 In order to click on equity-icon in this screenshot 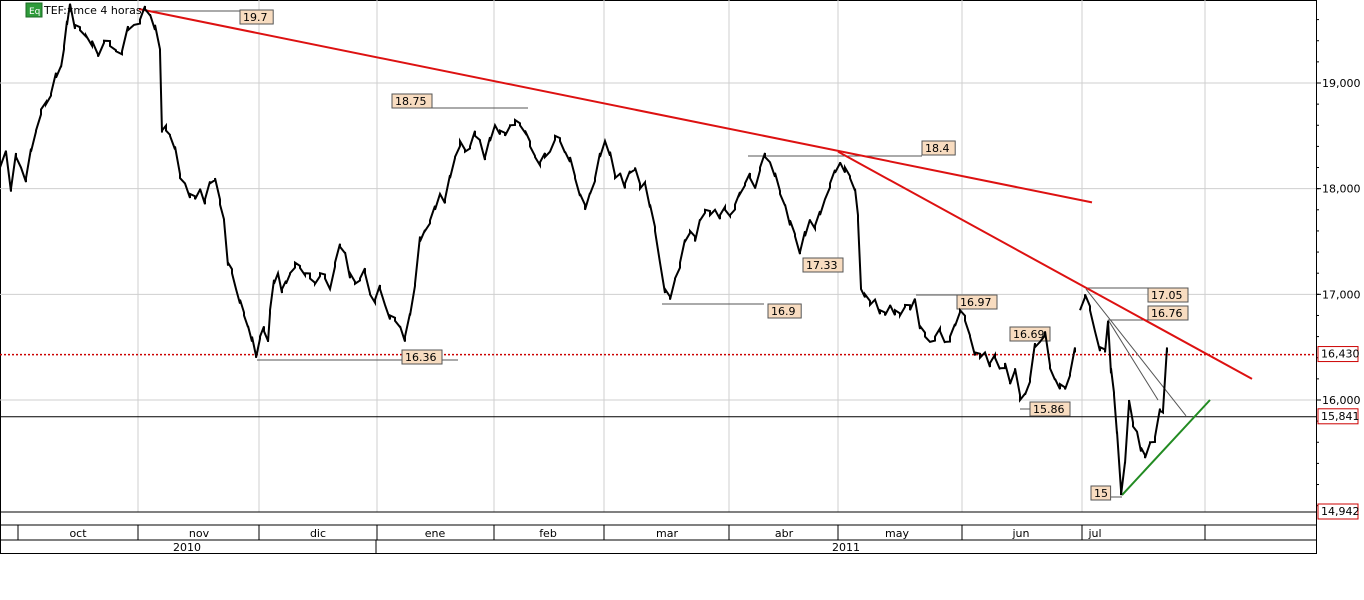, I will do `click(34, 10)`.